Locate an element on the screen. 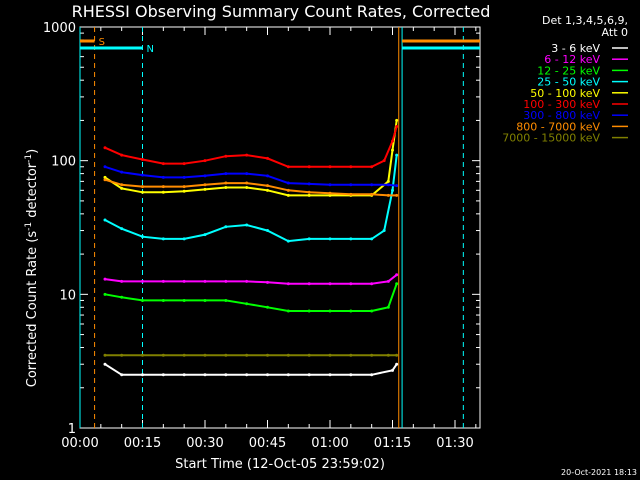 Image resolution: width=640 pixels, height=480 pixels. legend-label: 3 - 6 keV is located at coordinates (575, 48).